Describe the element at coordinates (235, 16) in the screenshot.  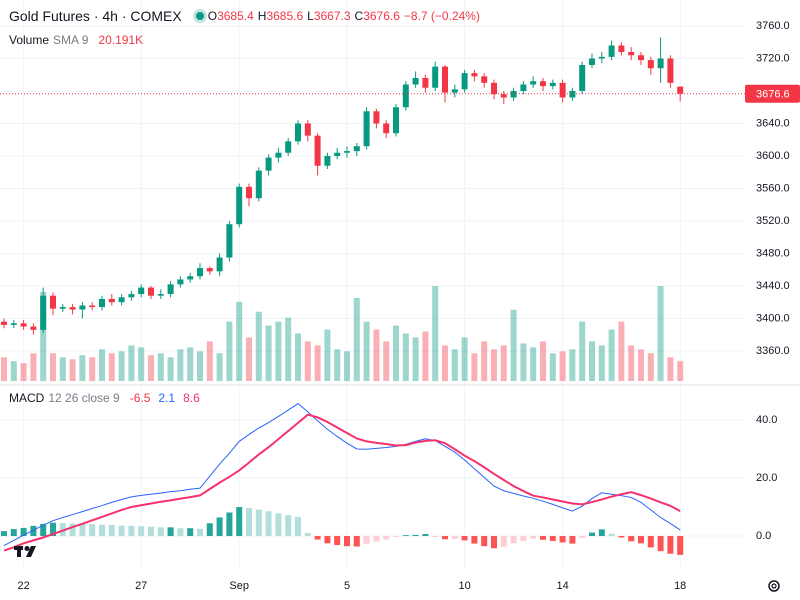
I see `ohlc-value: 3685.4` at that location.